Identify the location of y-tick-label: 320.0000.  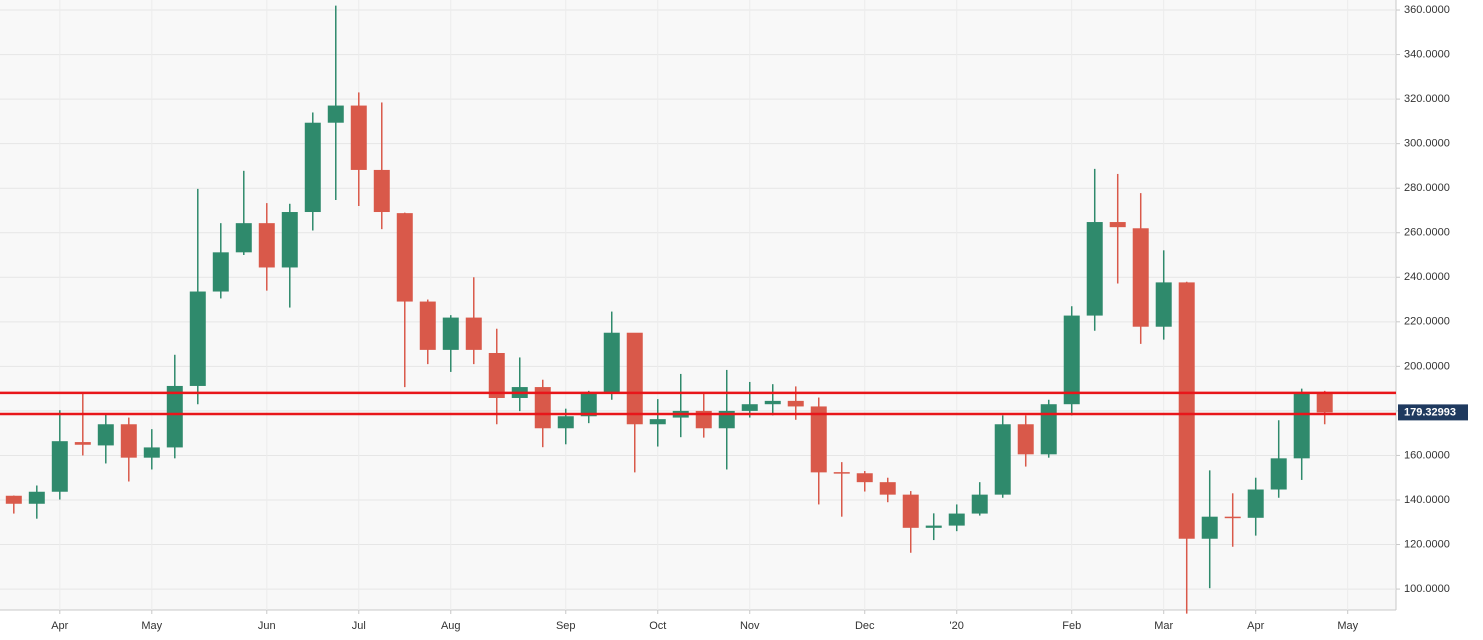
(1427, 99).